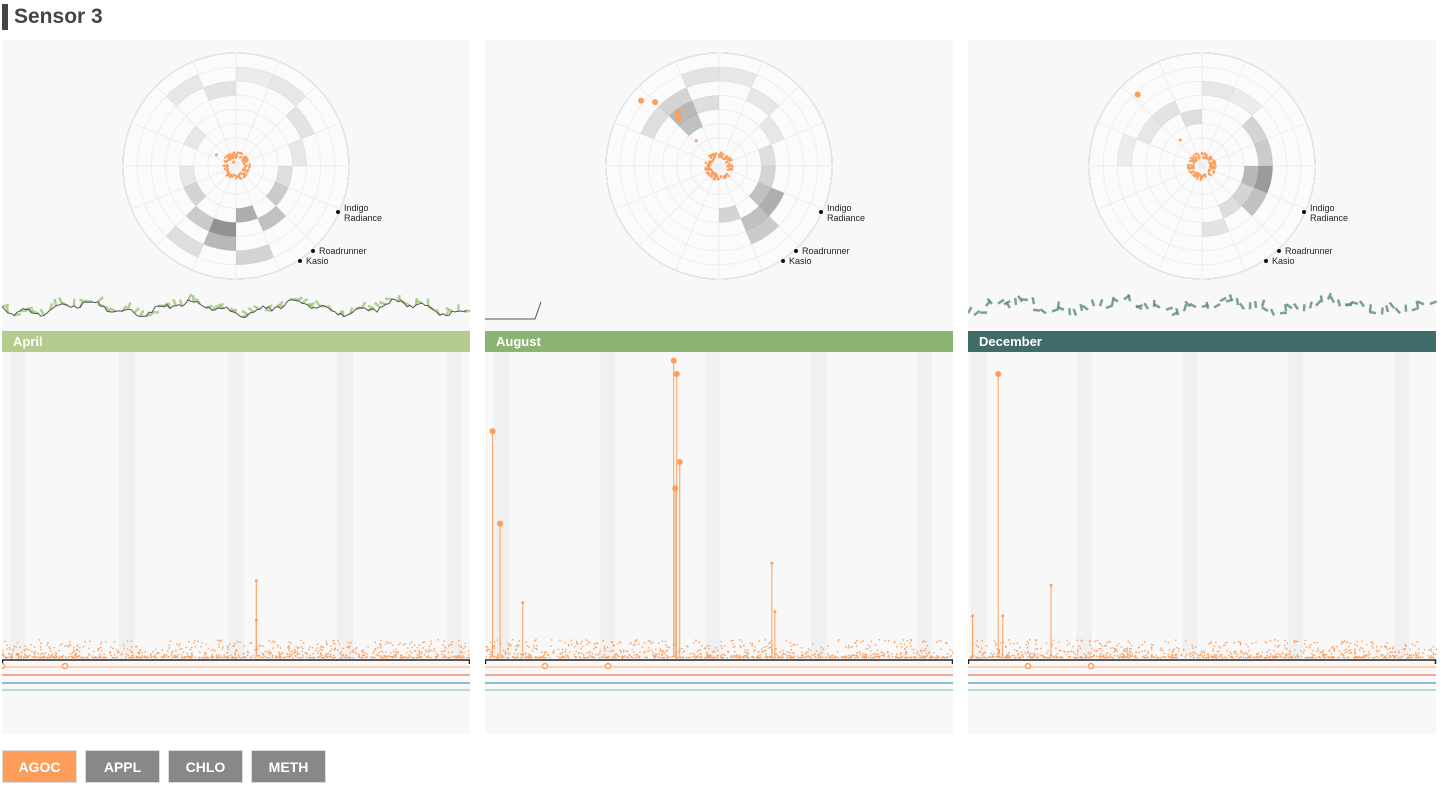 The height and width of the screenshot is (785, 1440). Describe the element at coordinates (288, 766) in the screenshot. I see `chemical-button-meth: METH` at that location.